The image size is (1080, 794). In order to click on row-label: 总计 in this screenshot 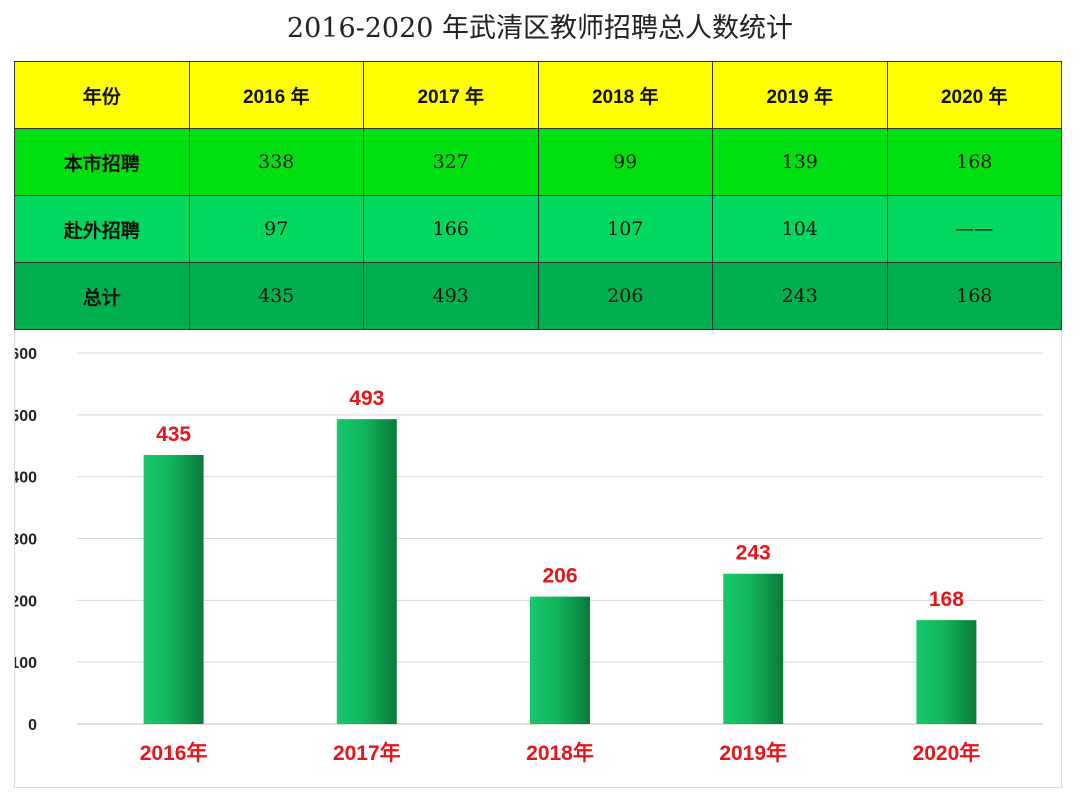, I will do `click(102, 296)`.